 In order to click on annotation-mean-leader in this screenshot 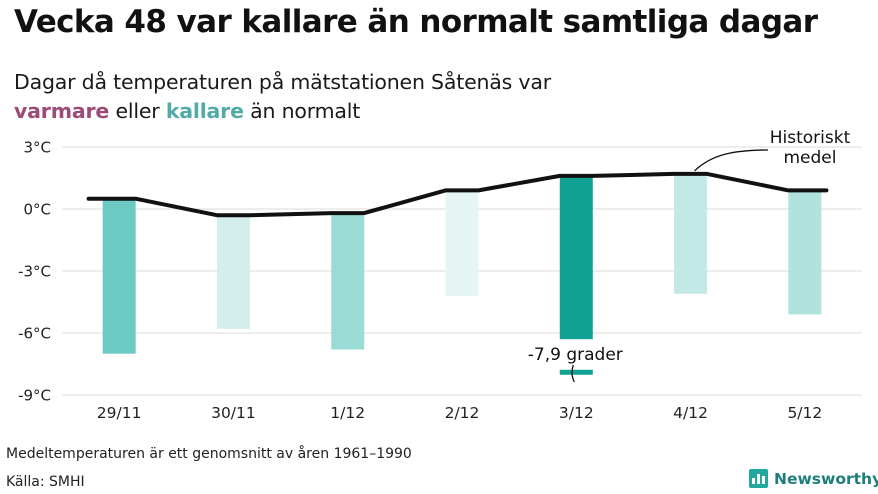, I will do `click(731, 160)`.